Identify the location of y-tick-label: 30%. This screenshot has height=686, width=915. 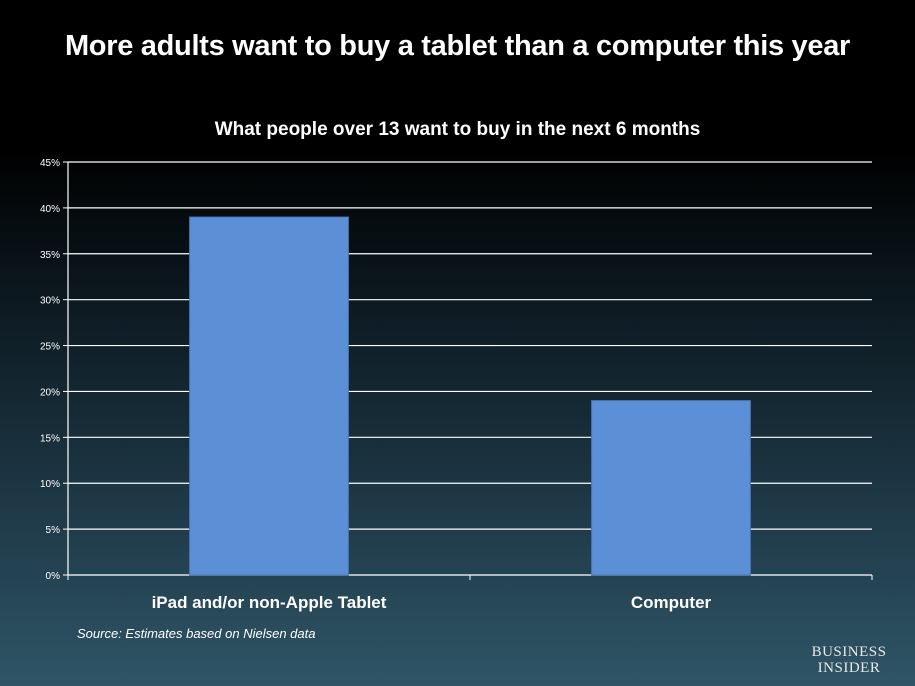
(50, 301).